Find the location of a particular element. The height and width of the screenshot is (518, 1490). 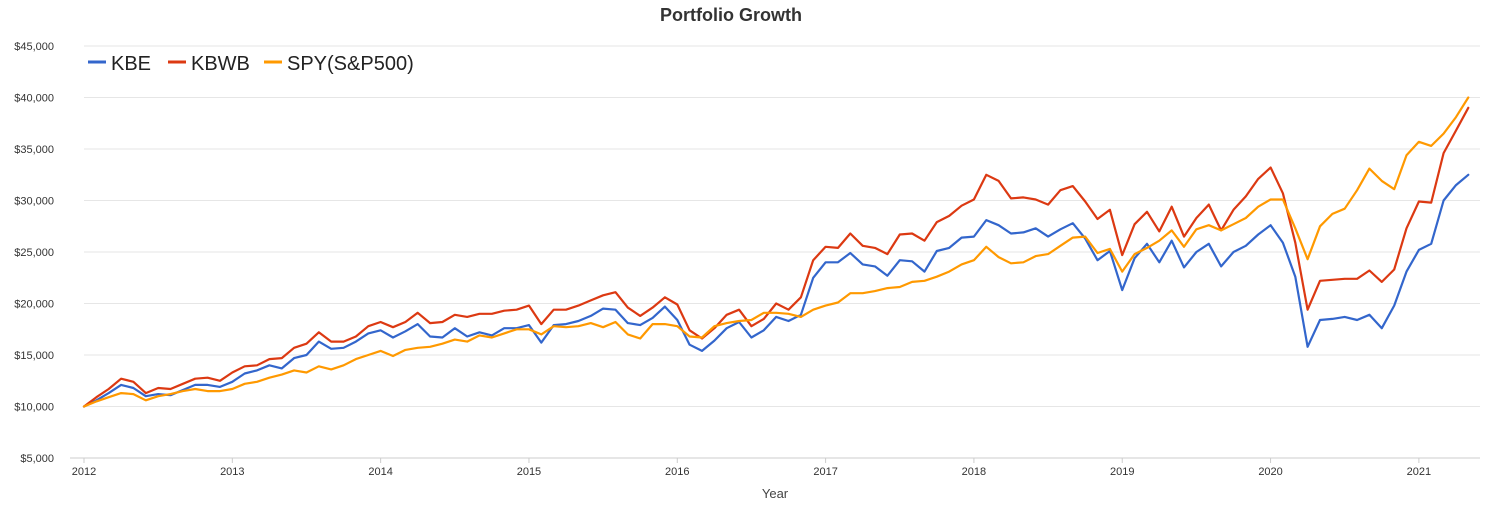

y-tick-label: $45,000 is located at coordinates (34, 47).